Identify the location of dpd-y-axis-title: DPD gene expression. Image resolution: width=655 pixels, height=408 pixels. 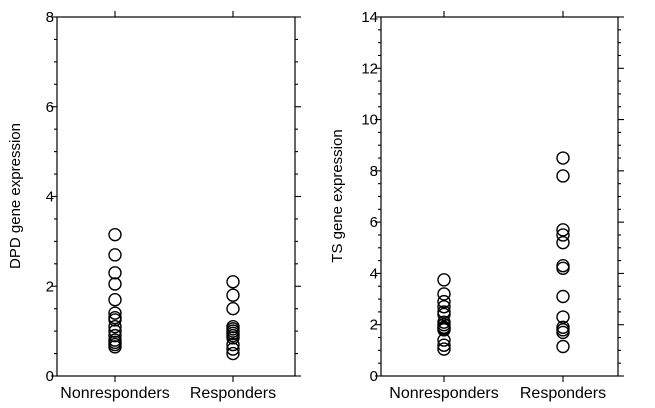
(15, 196).